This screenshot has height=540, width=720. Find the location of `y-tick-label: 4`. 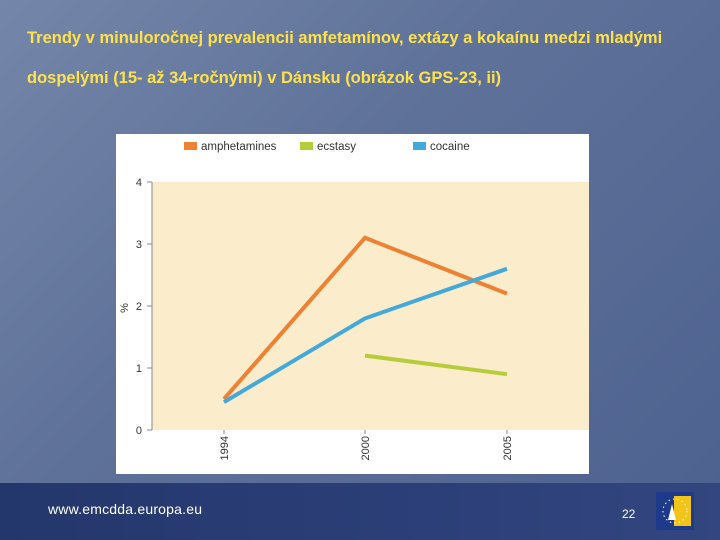

y-tick-label: 4 is located at coordinates (139, 183).